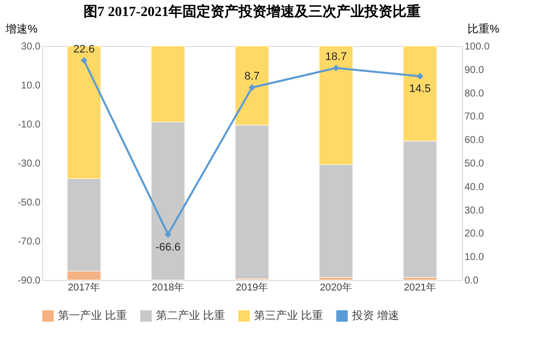 This screenshot has height=355, width=549. I want to click on x-tick-label: 2021年, so click(420, 288).